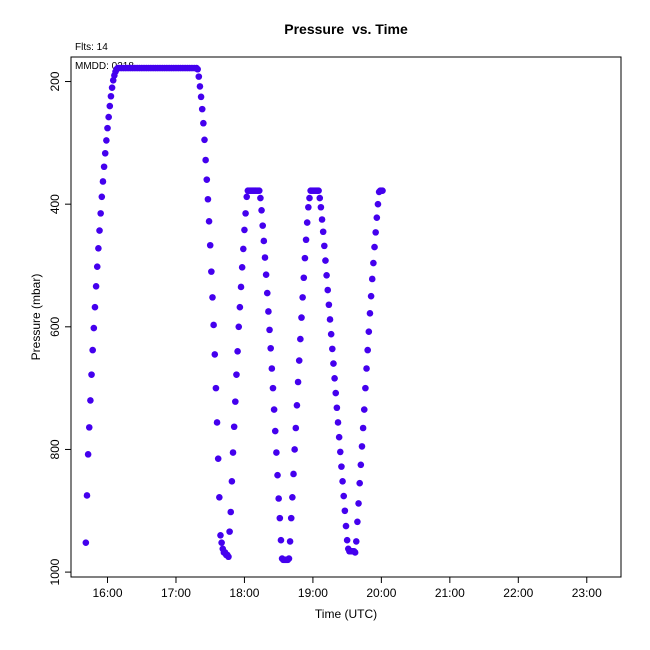 This screenshot has width=650, height=650. I want to click on x-tick-label: 22:00, so click(518, 593).